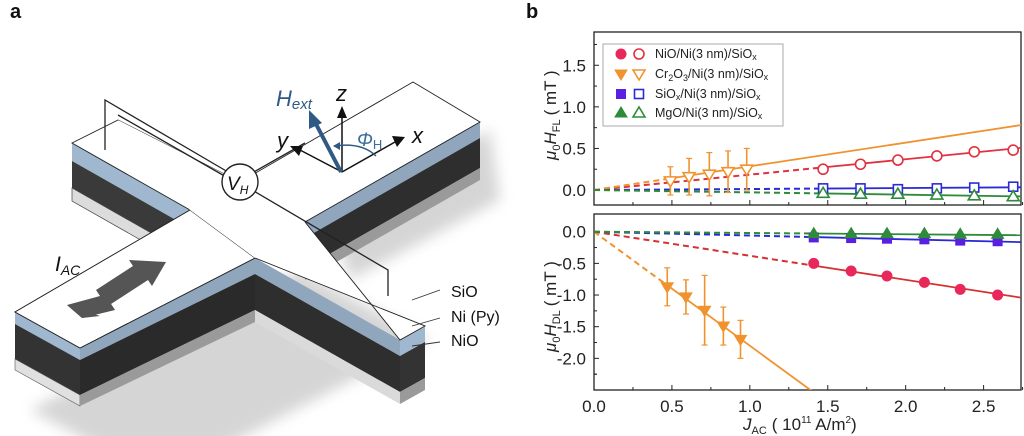 The height and width of the screenshot is (436, 1024). Describe the element at coordinates (828, 406) in the screenshot. I see `x-tick-label: 1.5` at that location.